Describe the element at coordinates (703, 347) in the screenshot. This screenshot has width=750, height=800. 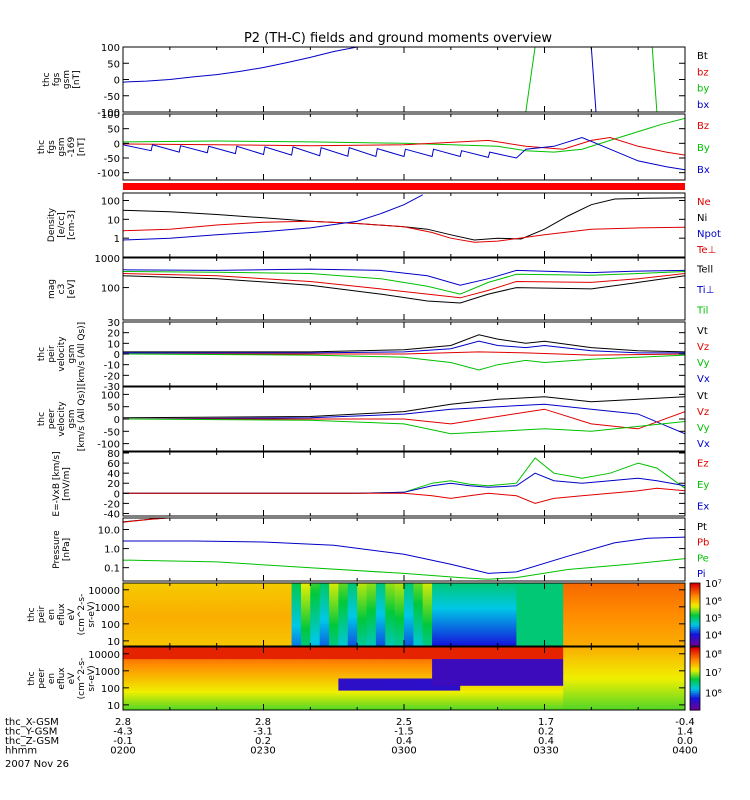
I see `legend-entry: Vz` at that location.